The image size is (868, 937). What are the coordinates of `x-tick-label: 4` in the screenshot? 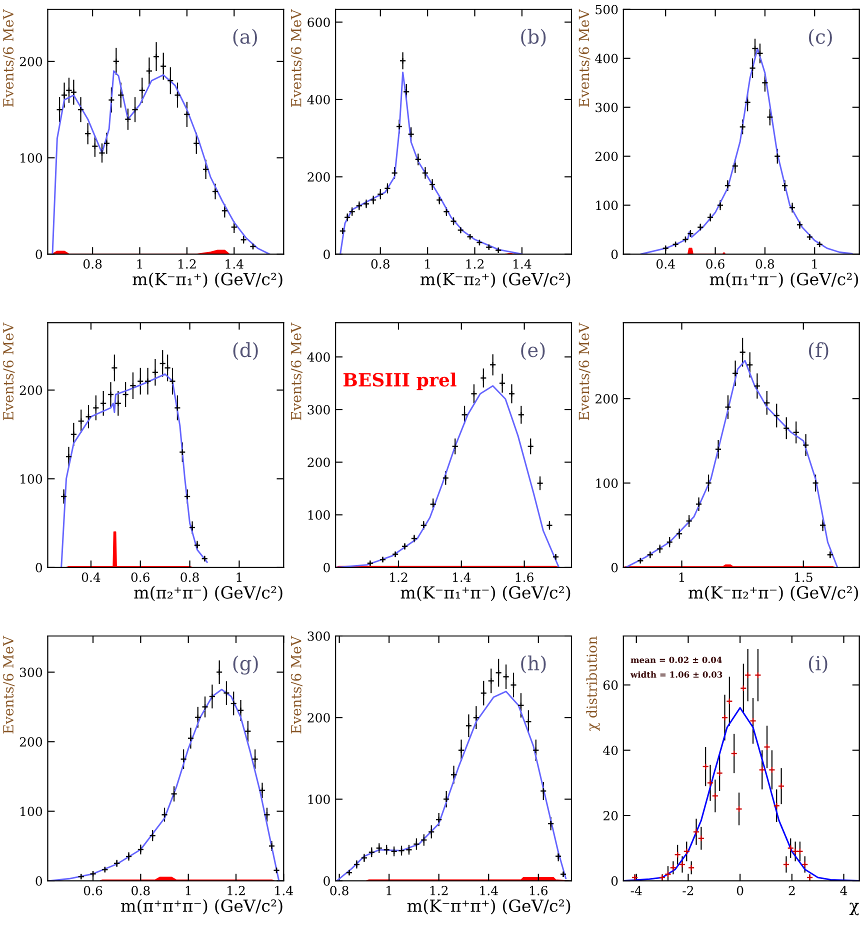 It's located at (844, 891).